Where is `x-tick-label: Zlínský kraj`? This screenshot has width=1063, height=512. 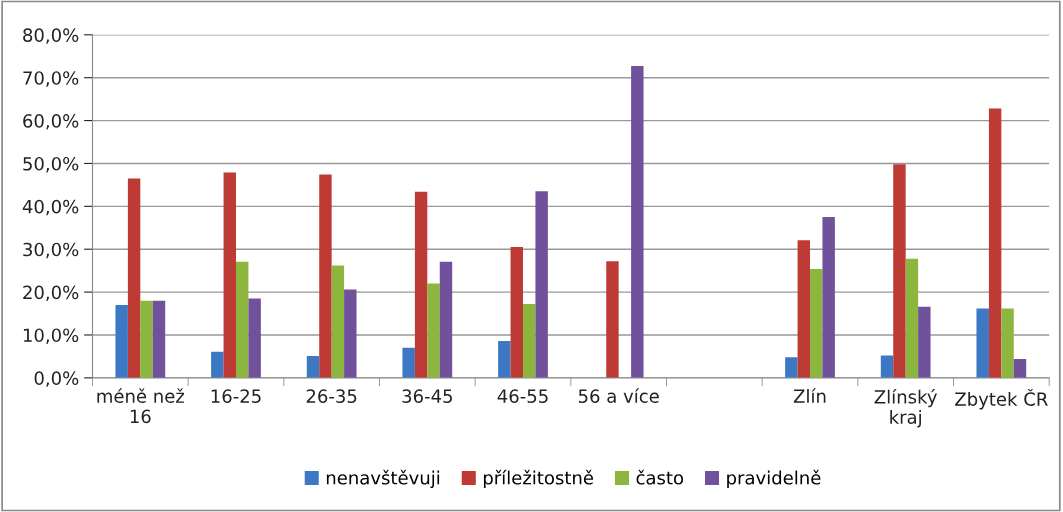 x-tick-label: Zlínský kraj is located at coordinates (906, 408).